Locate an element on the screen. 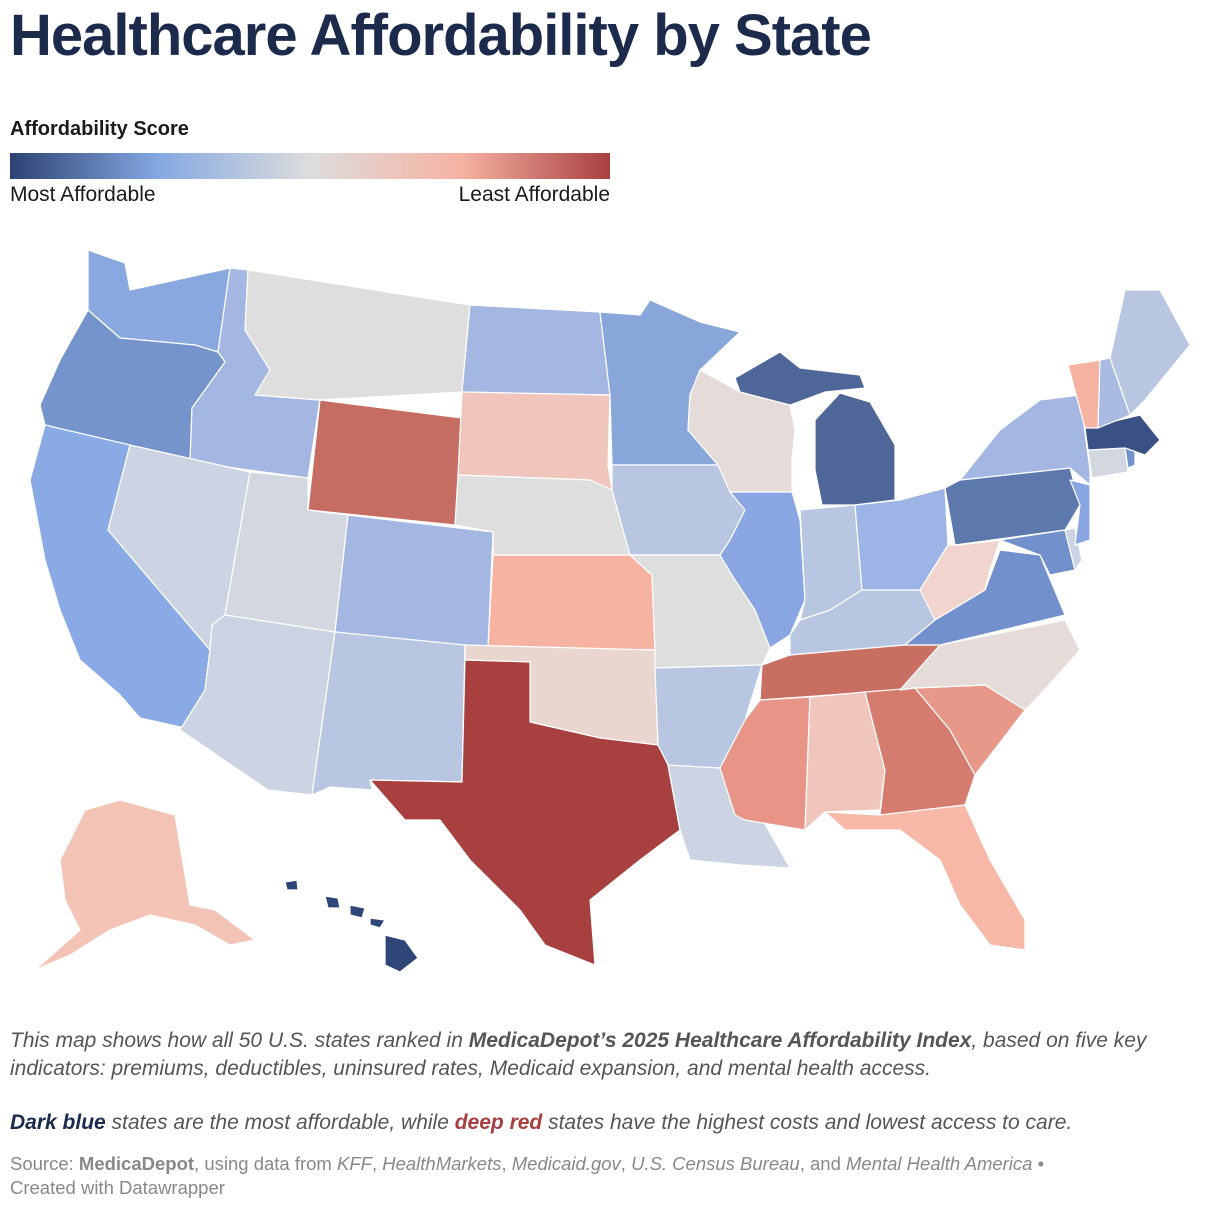 This screenshot has width=1220, height=1212. source-text: , using data from is located at coordinates (265, 1163).